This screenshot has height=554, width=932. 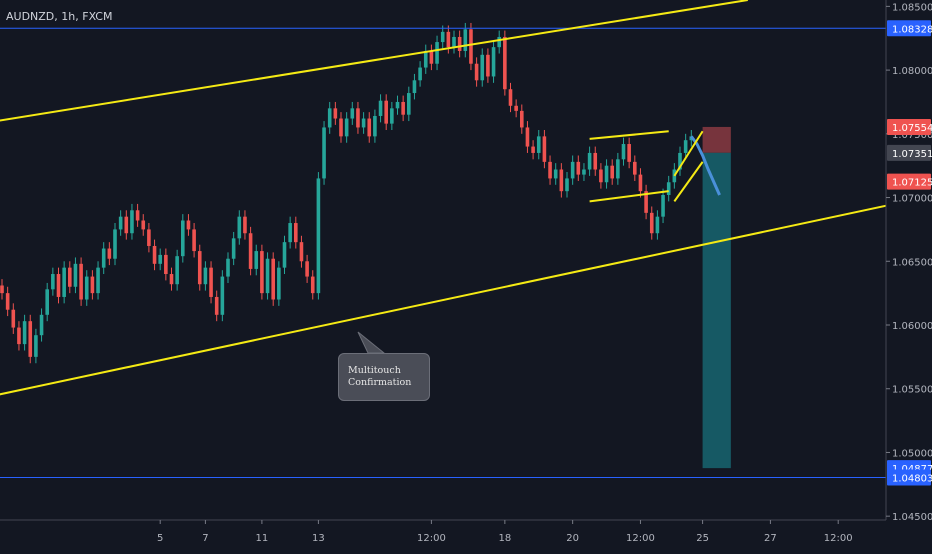 I want to click on y-tick-label-2: 1.07500, so click(x=912, y=135).